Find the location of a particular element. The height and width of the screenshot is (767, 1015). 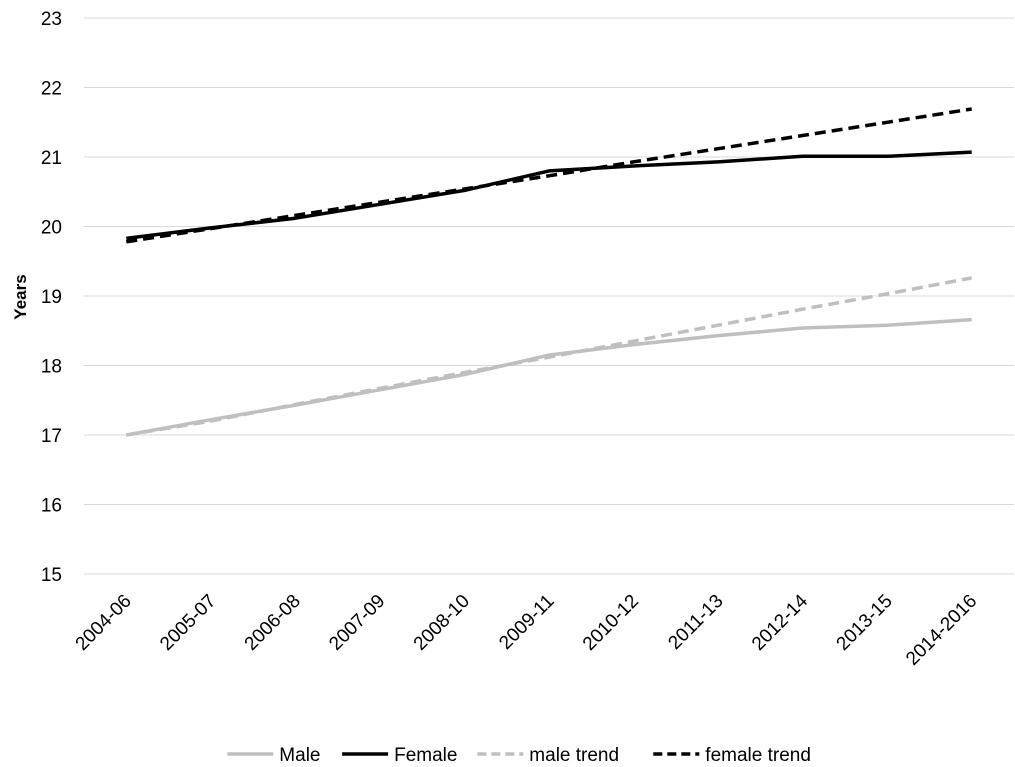

legend-label: male trend is located at coordinates (574, 755).